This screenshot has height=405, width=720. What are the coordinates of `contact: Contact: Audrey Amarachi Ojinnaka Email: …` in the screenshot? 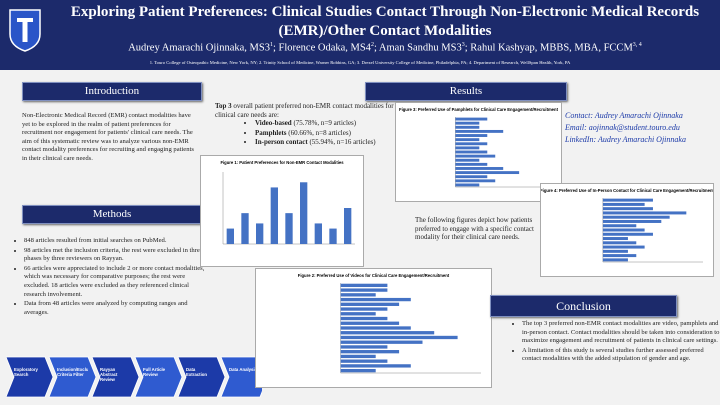 It's located at (640, 128).